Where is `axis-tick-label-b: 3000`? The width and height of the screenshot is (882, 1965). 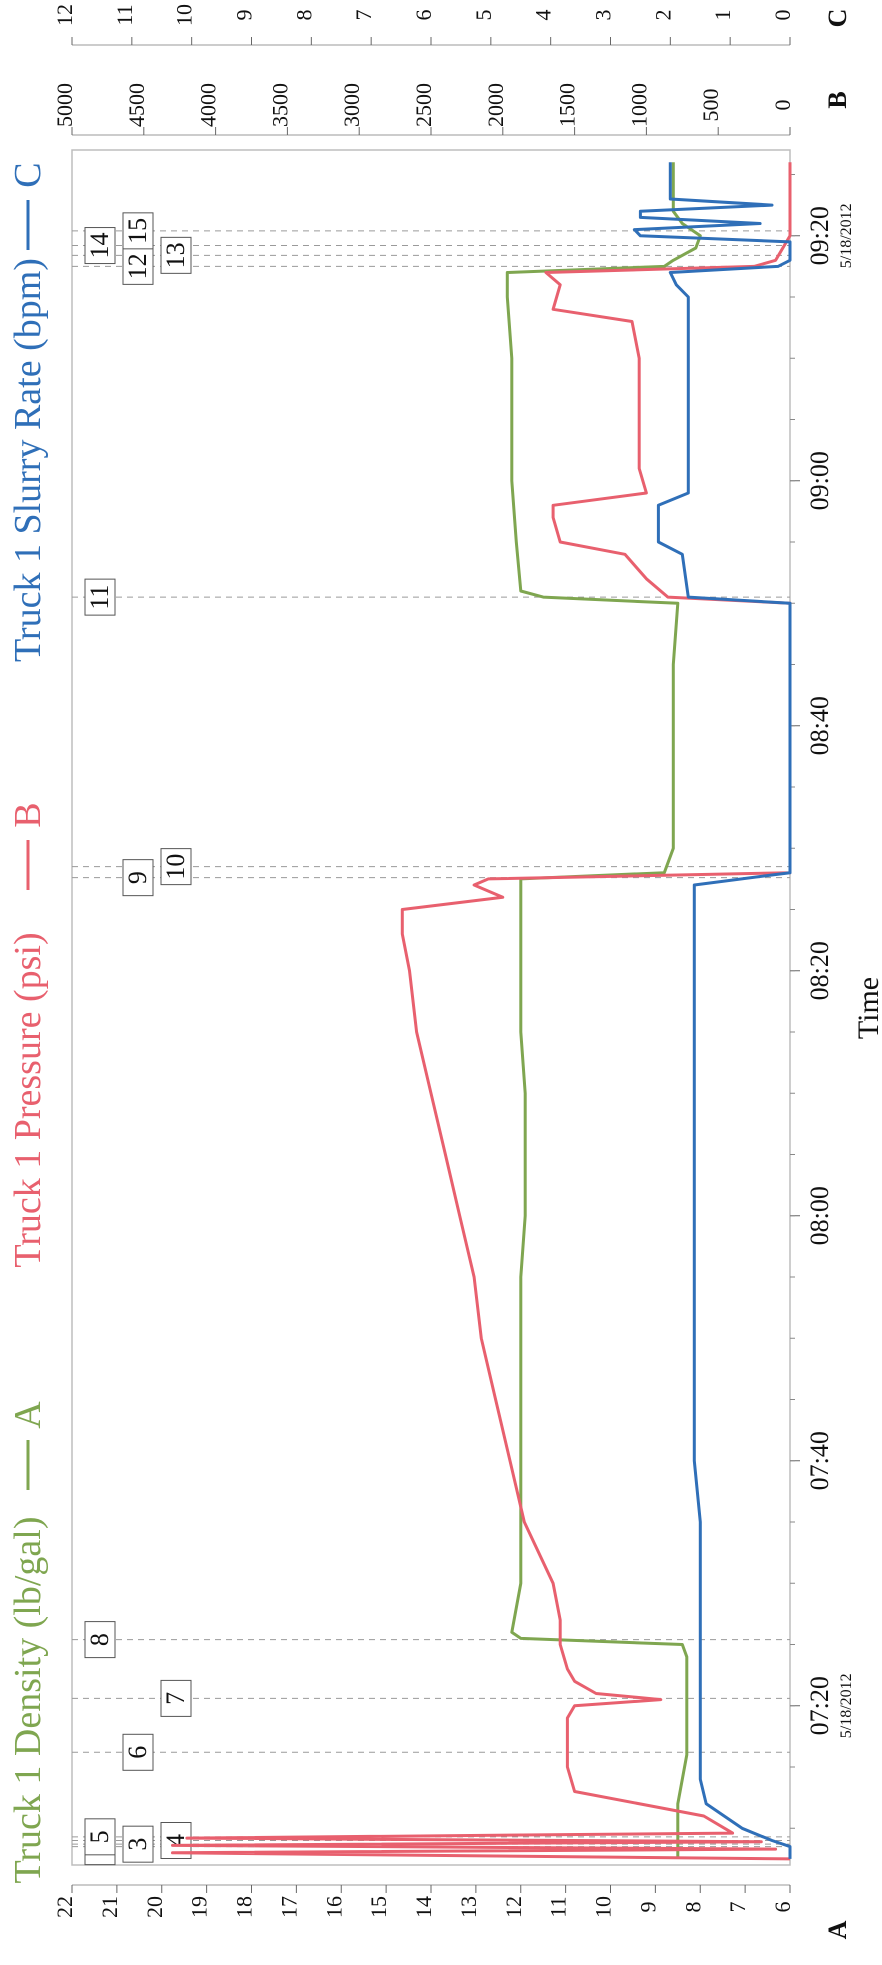 axis-tick-label-b: 3000 is located at coordinates (351, 105).